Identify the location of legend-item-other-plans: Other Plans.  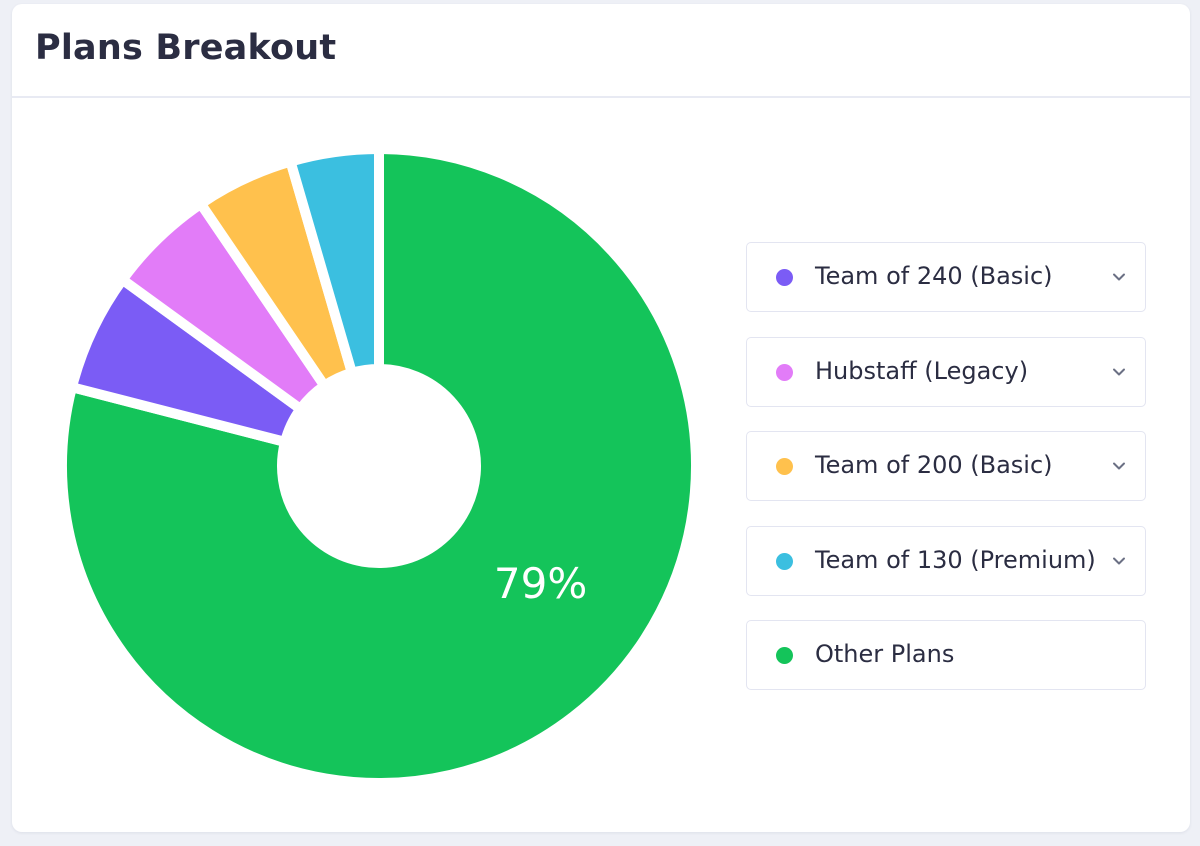
(946, 655).